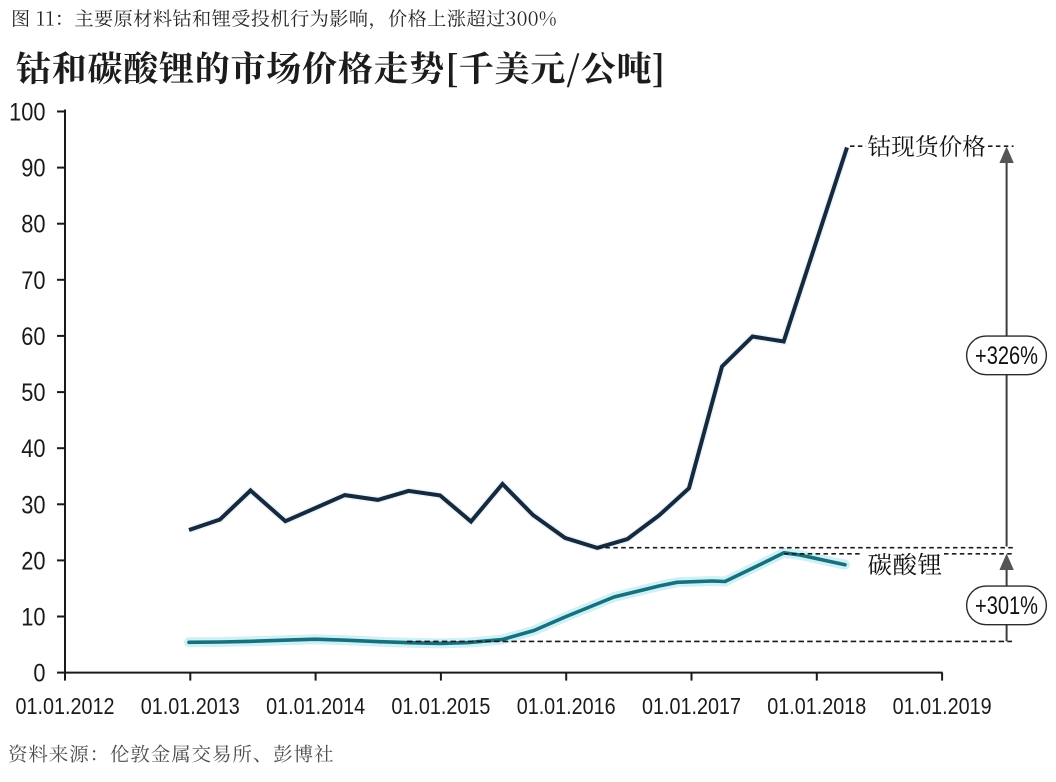 Image resolution: width=1056 pixels, height=782 pixels. I want to click on svg-text: 60, so click(33, 337).